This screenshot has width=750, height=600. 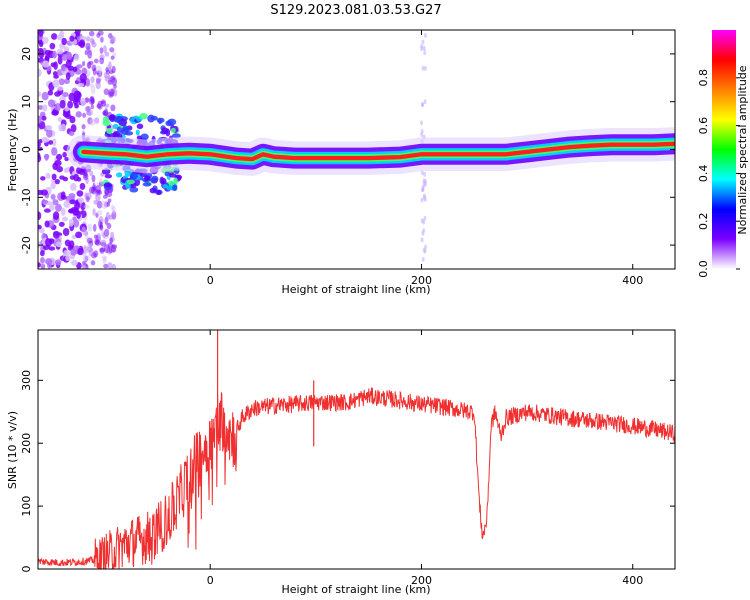 I want to click on snr-x-axis-label: Height of straight line (km), so click(x=355, y=589).